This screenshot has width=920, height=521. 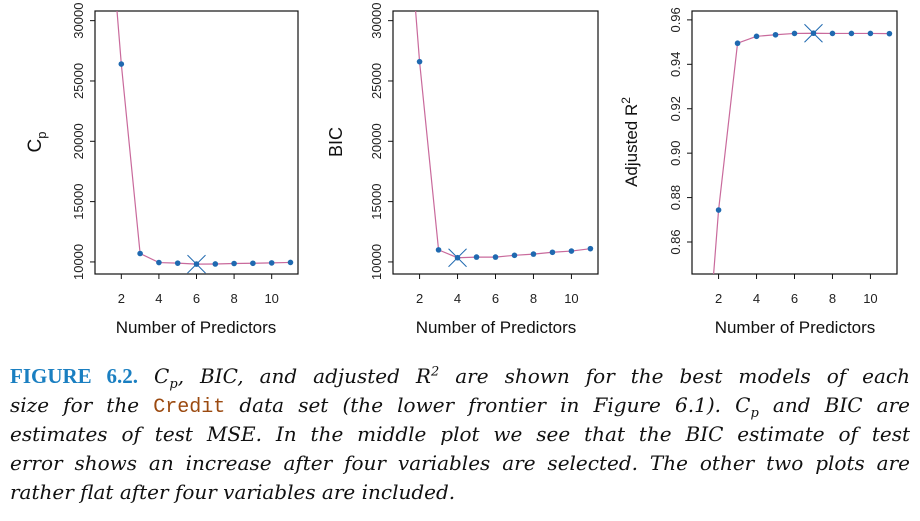 What do you see at coordinates (675, 153) in the screenshot?
I see `y-tick-label: 0.90` at bounding box center [675, 153].